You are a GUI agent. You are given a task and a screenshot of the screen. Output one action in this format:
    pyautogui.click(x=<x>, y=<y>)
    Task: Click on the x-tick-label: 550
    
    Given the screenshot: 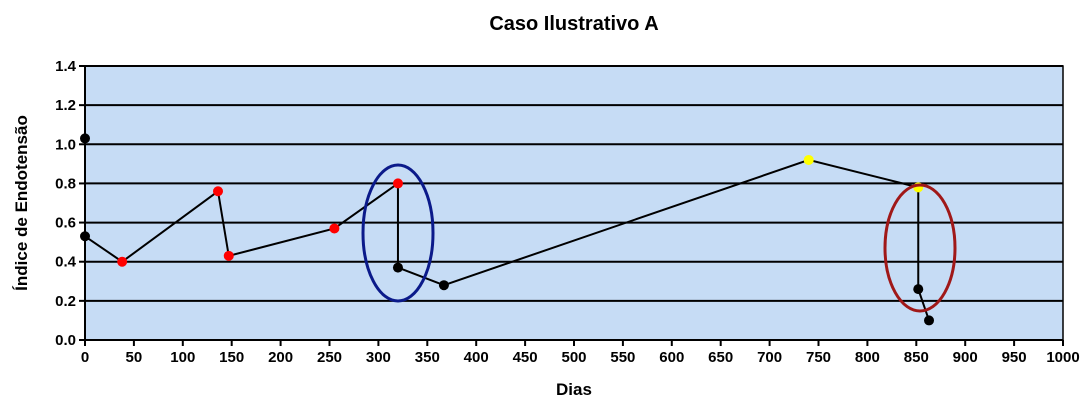 What is the action you would take?
    pyautogui.click(x=622, y=357)
    